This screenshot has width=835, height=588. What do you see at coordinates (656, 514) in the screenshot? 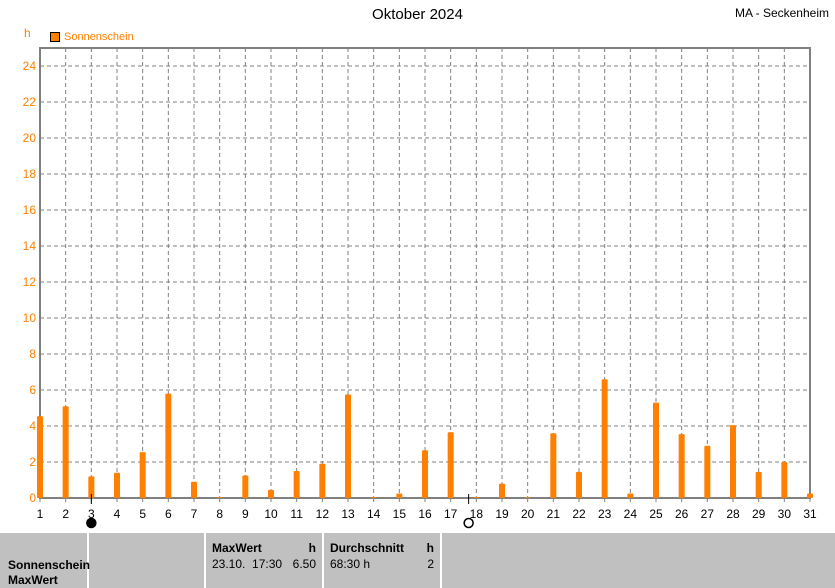
I see `x-tick-label: 25` at bounding box center [656, 514].